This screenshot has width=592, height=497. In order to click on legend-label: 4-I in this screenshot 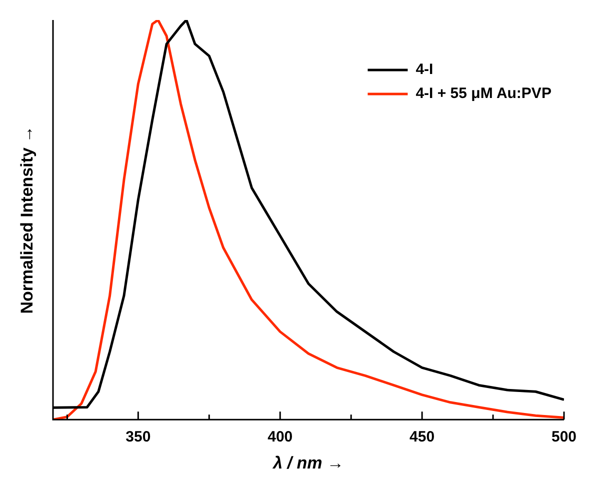, I will do `click(425, 69)`.